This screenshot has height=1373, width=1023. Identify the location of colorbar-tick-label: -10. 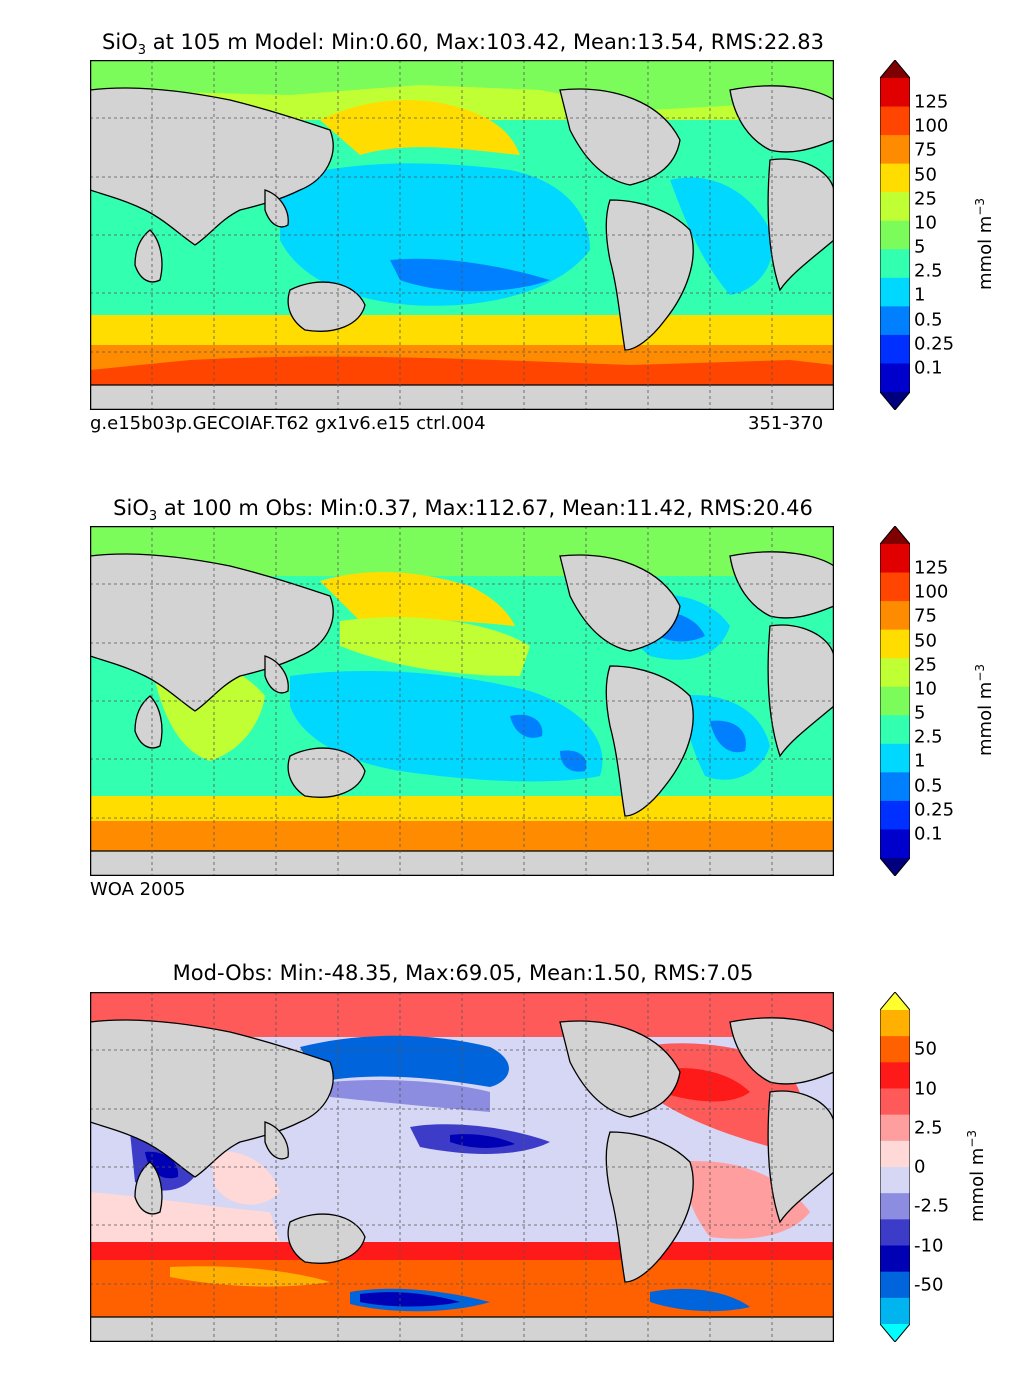
(929, 1245).